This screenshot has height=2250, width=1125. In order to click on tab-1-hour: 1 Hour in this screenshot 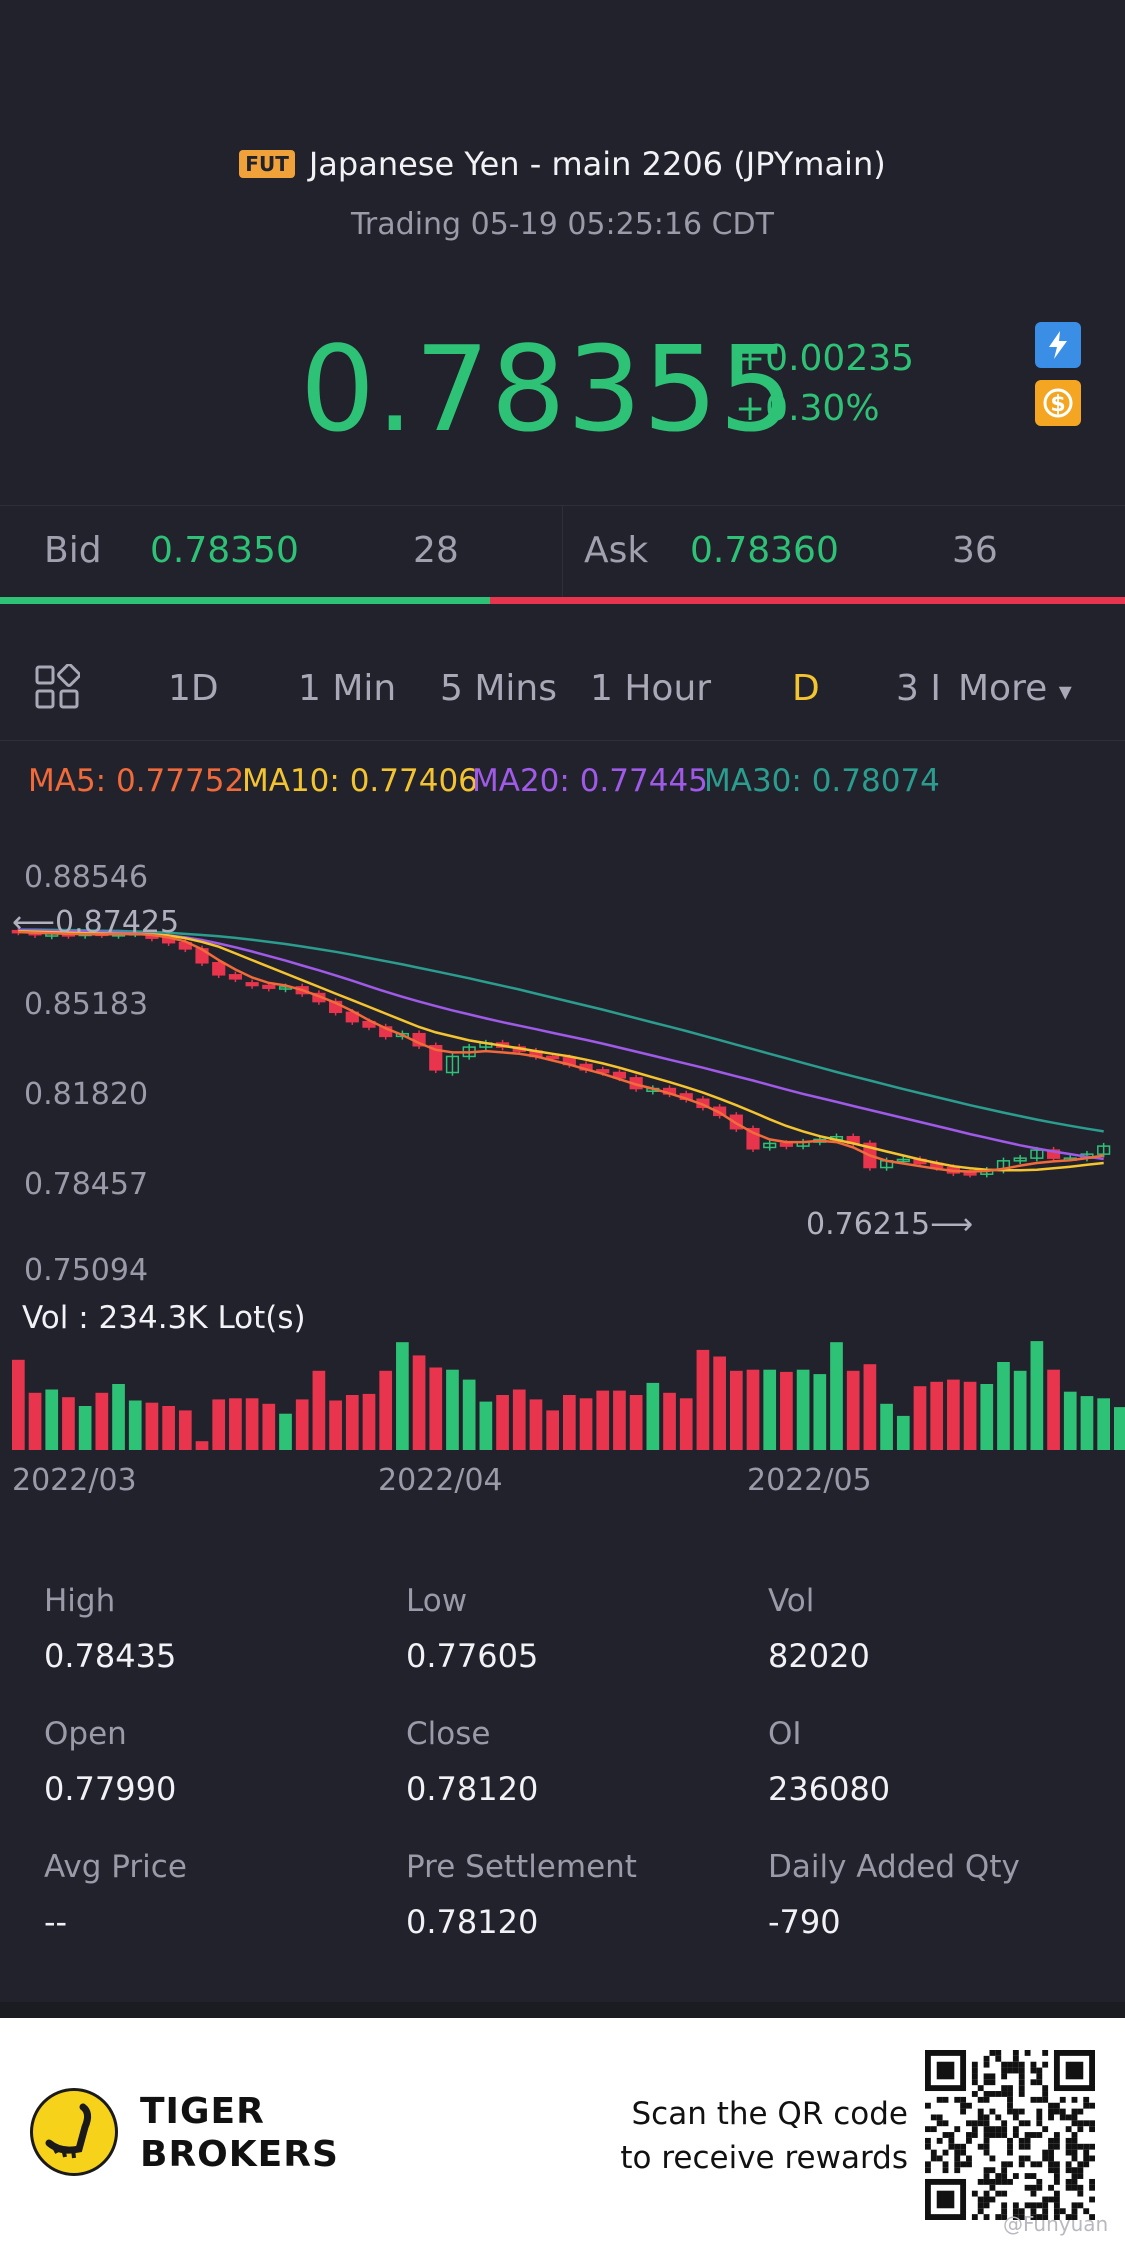, I will do `click(651, 688)`.